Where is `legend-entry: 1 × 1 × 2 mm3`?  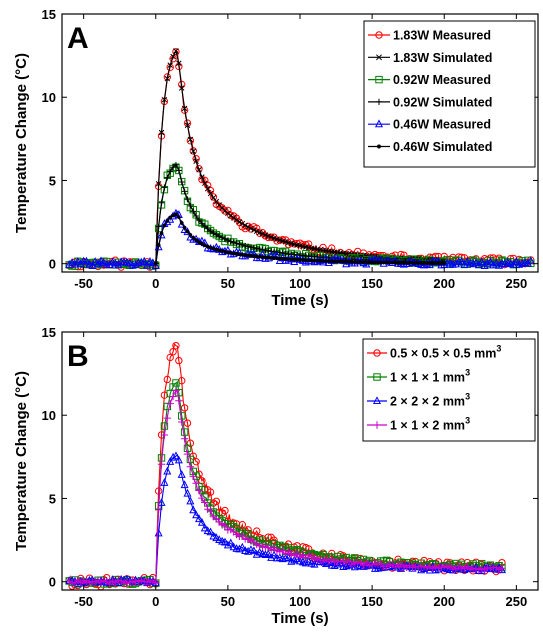 legend-entry: 1 × 1 × 2 mm3 is located at coordinates (430, 424).